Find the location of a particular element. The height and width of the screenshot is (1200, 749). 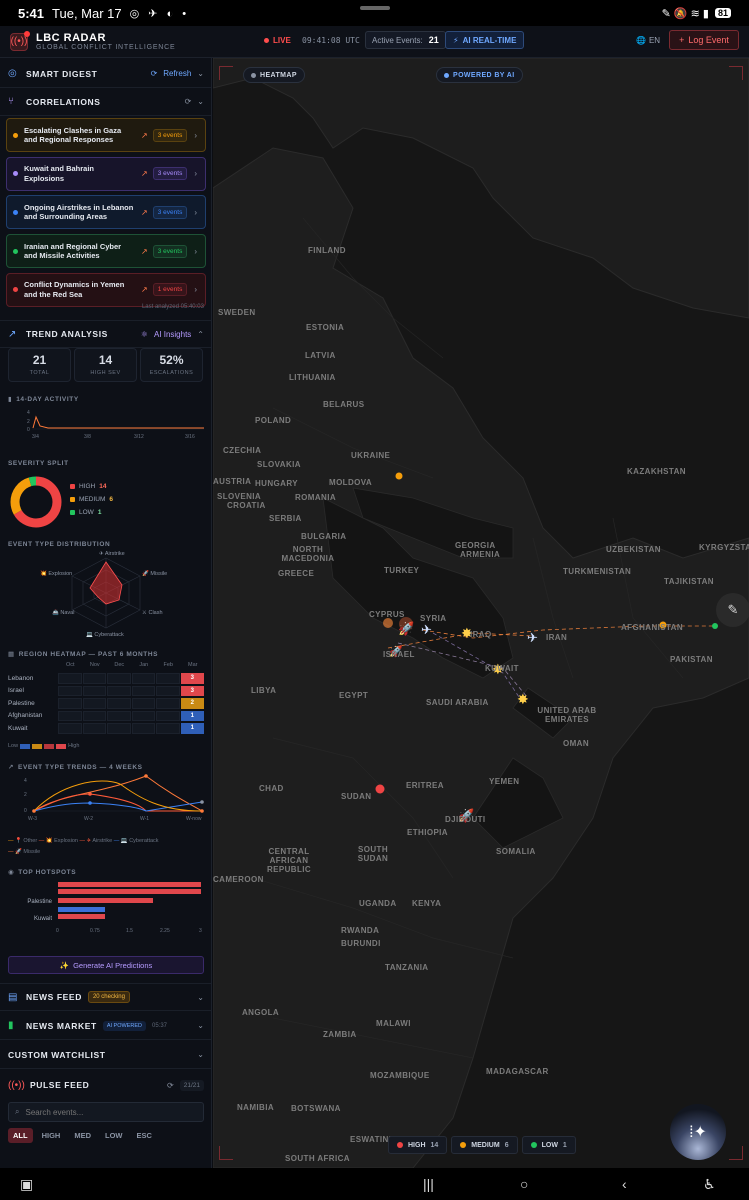

country-label: LITHUANIA is located at coordinates (312, 377).